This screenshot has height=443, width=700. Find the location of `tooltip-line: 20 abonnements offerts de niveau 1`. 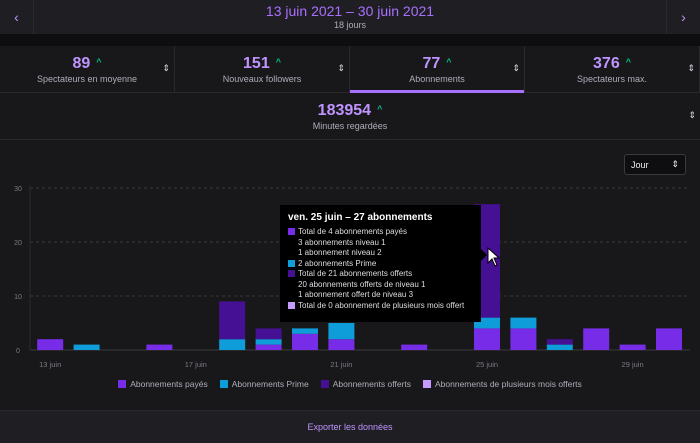

tooltip-line: 20 abonnements offerts de niveau 1 is located at coordinates (362, 284).